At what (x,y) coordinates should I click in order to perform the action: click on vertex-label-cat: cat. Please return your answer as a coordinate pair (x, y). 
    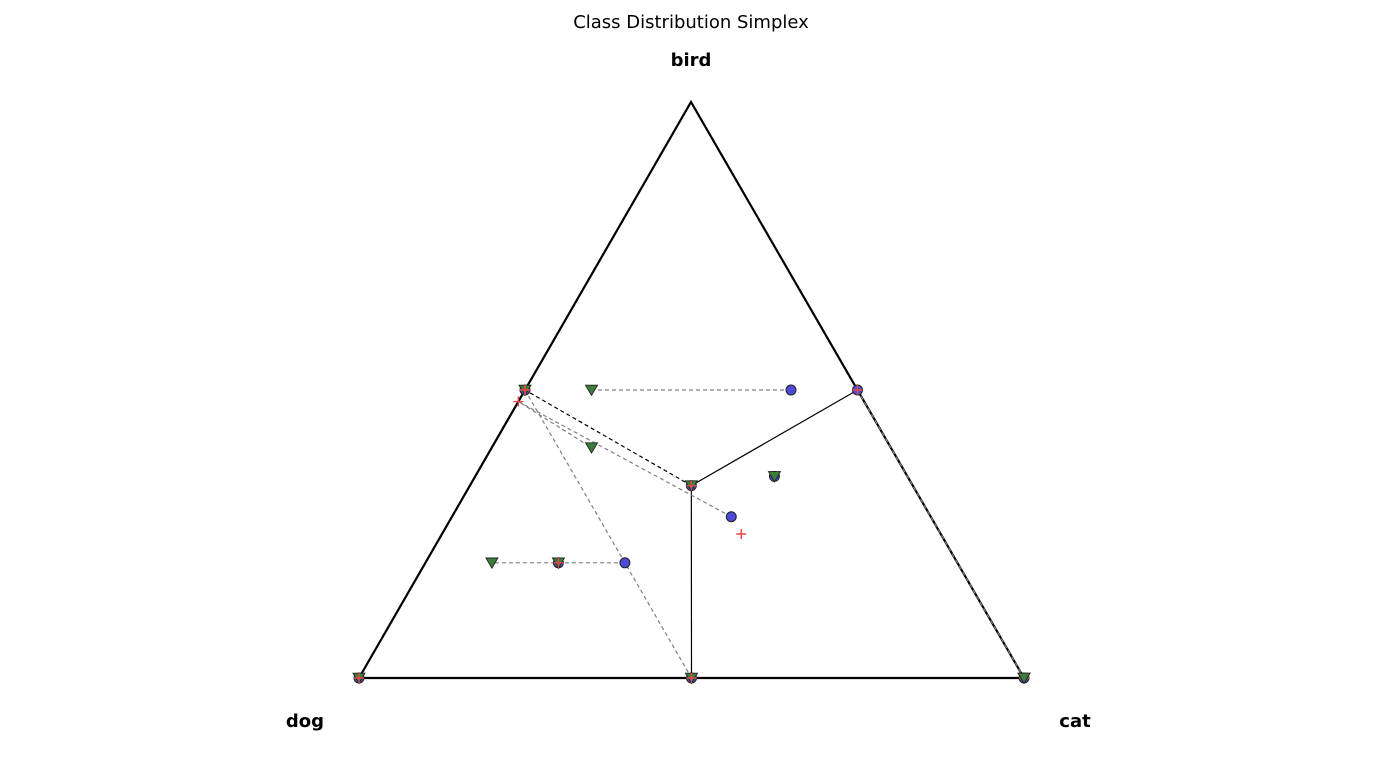
    Looking at the image, I should click on (1075, 721).